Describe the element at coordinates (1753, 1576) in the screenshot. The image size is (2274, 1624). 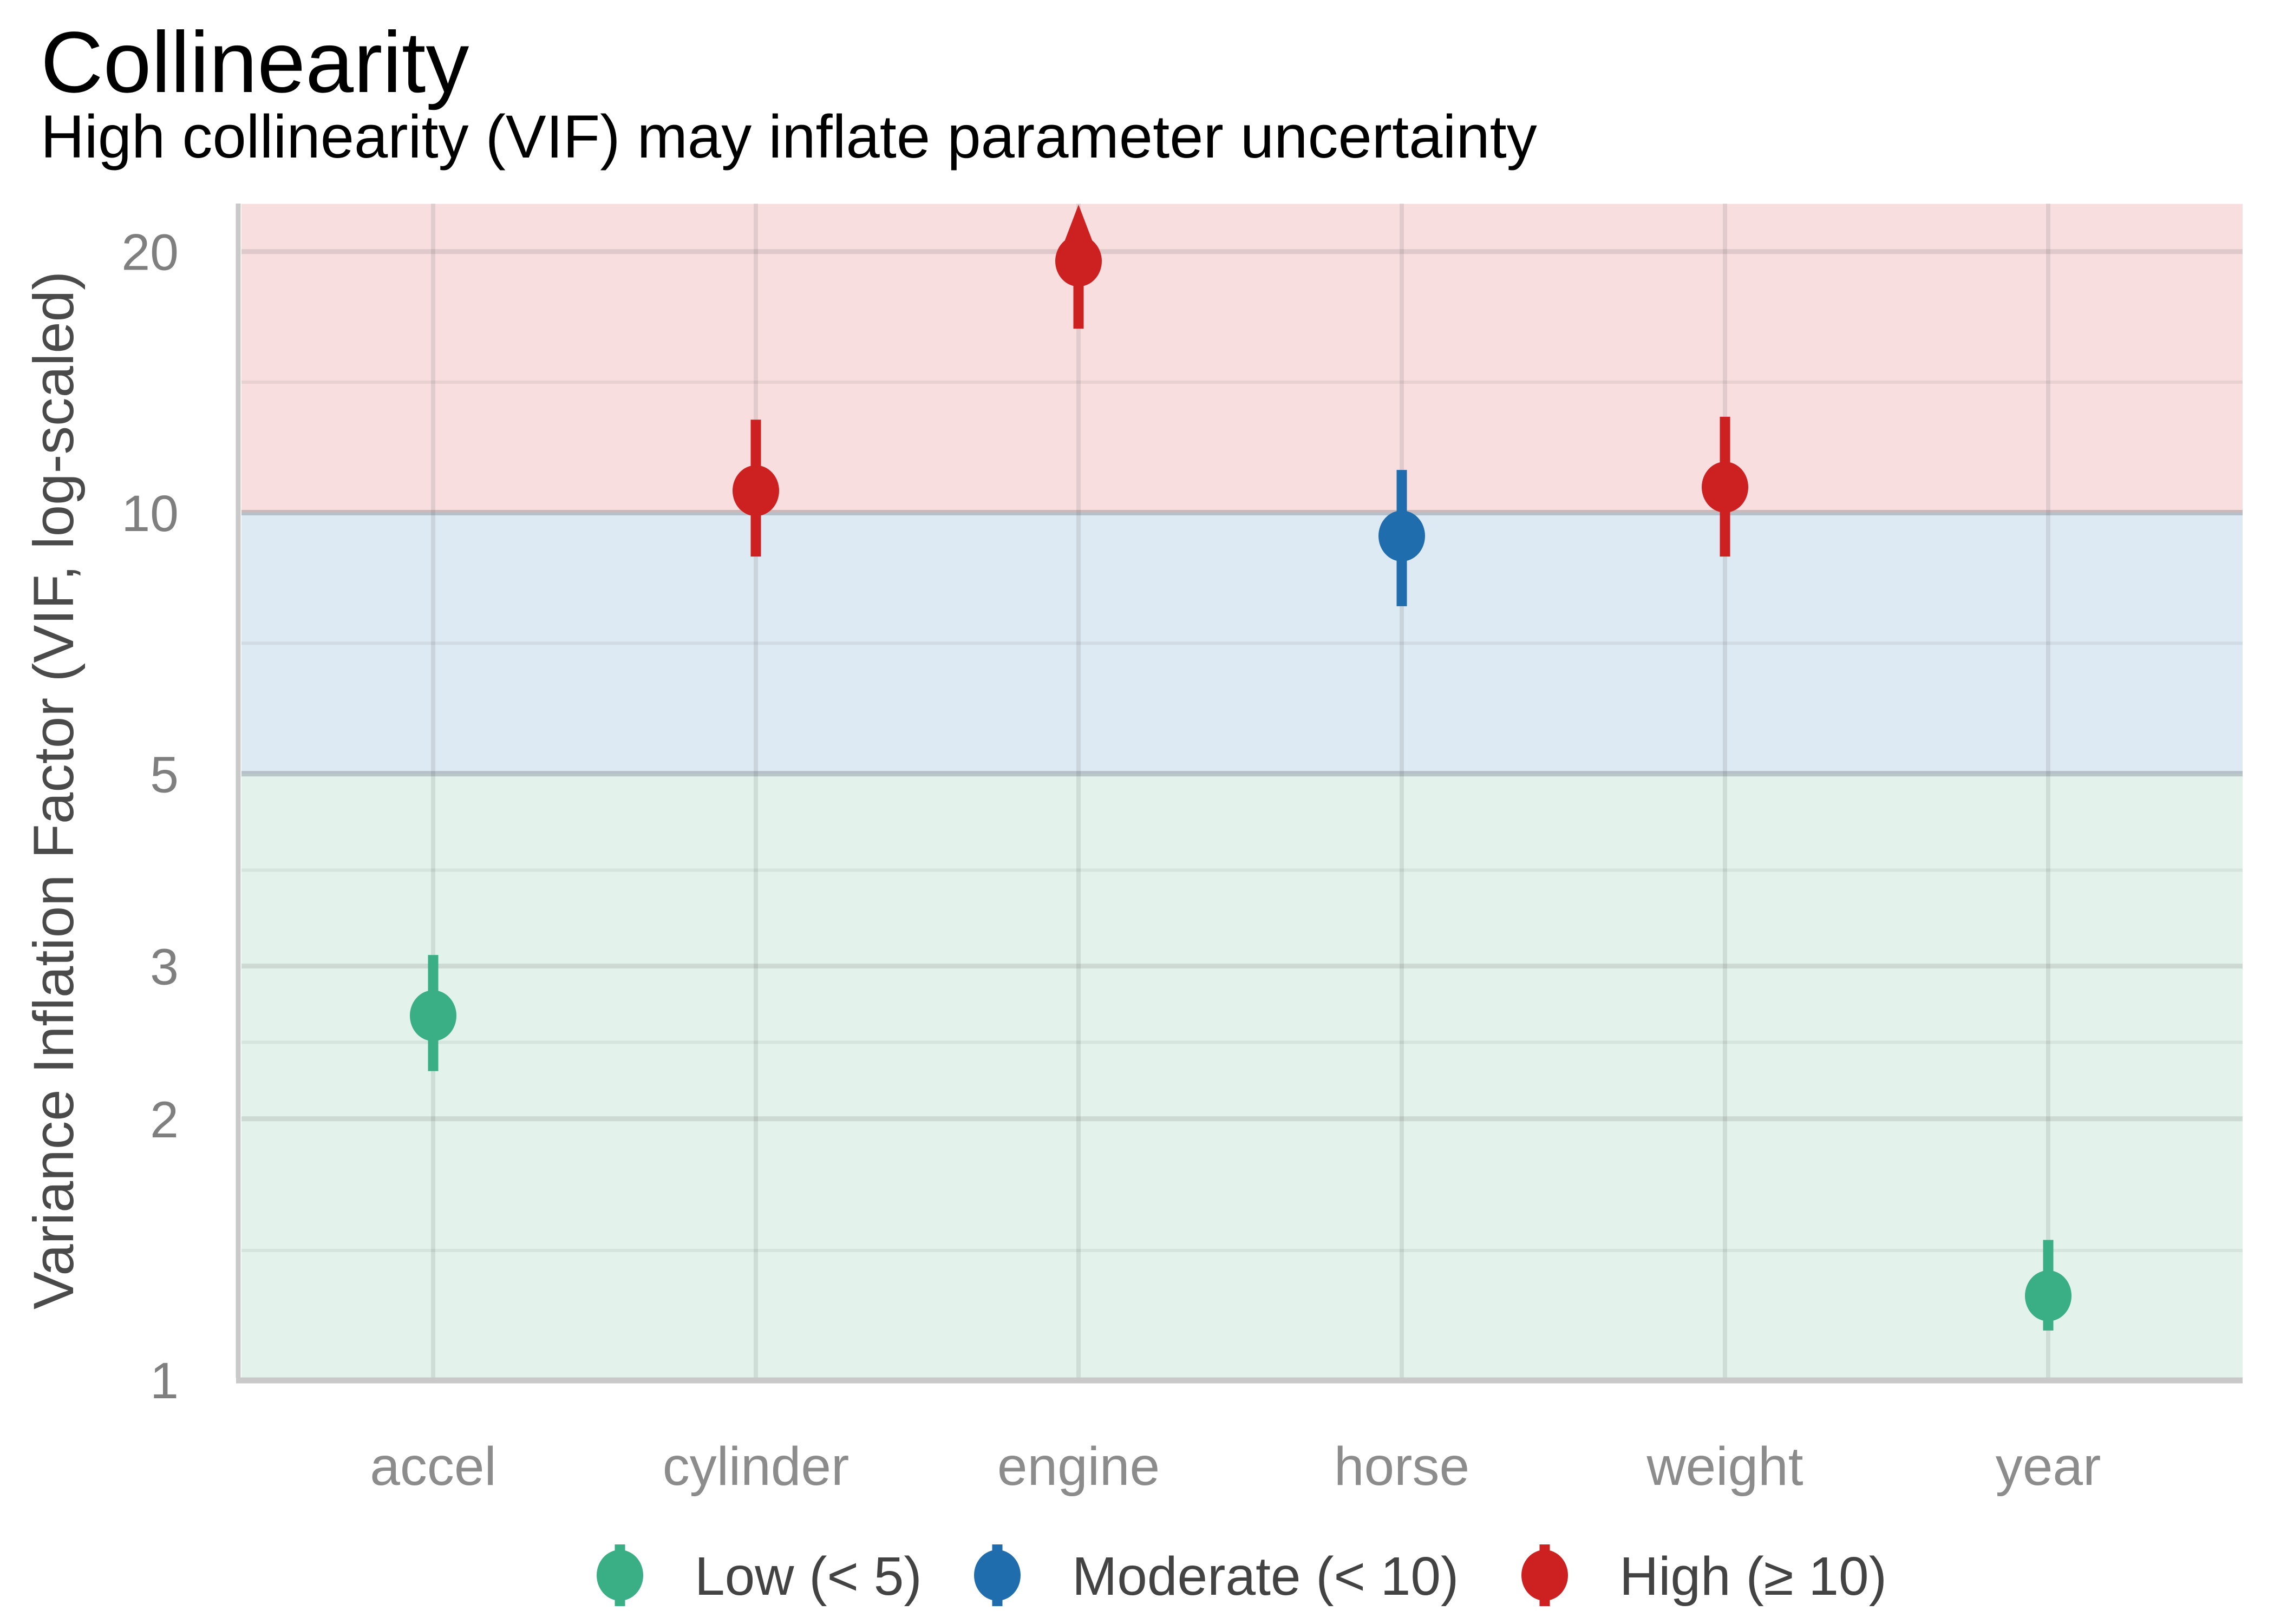
I see `legend-label: High (≥ 10)` at that location.